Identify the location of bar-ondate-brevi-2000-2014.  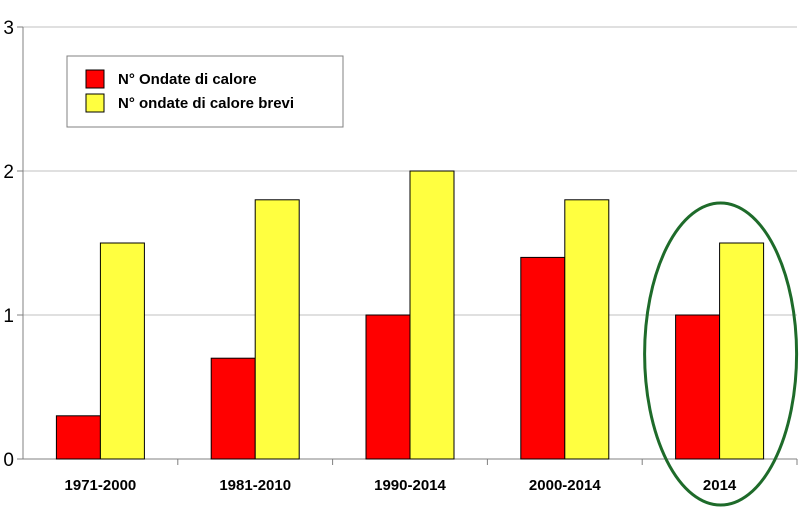
(587, 329).